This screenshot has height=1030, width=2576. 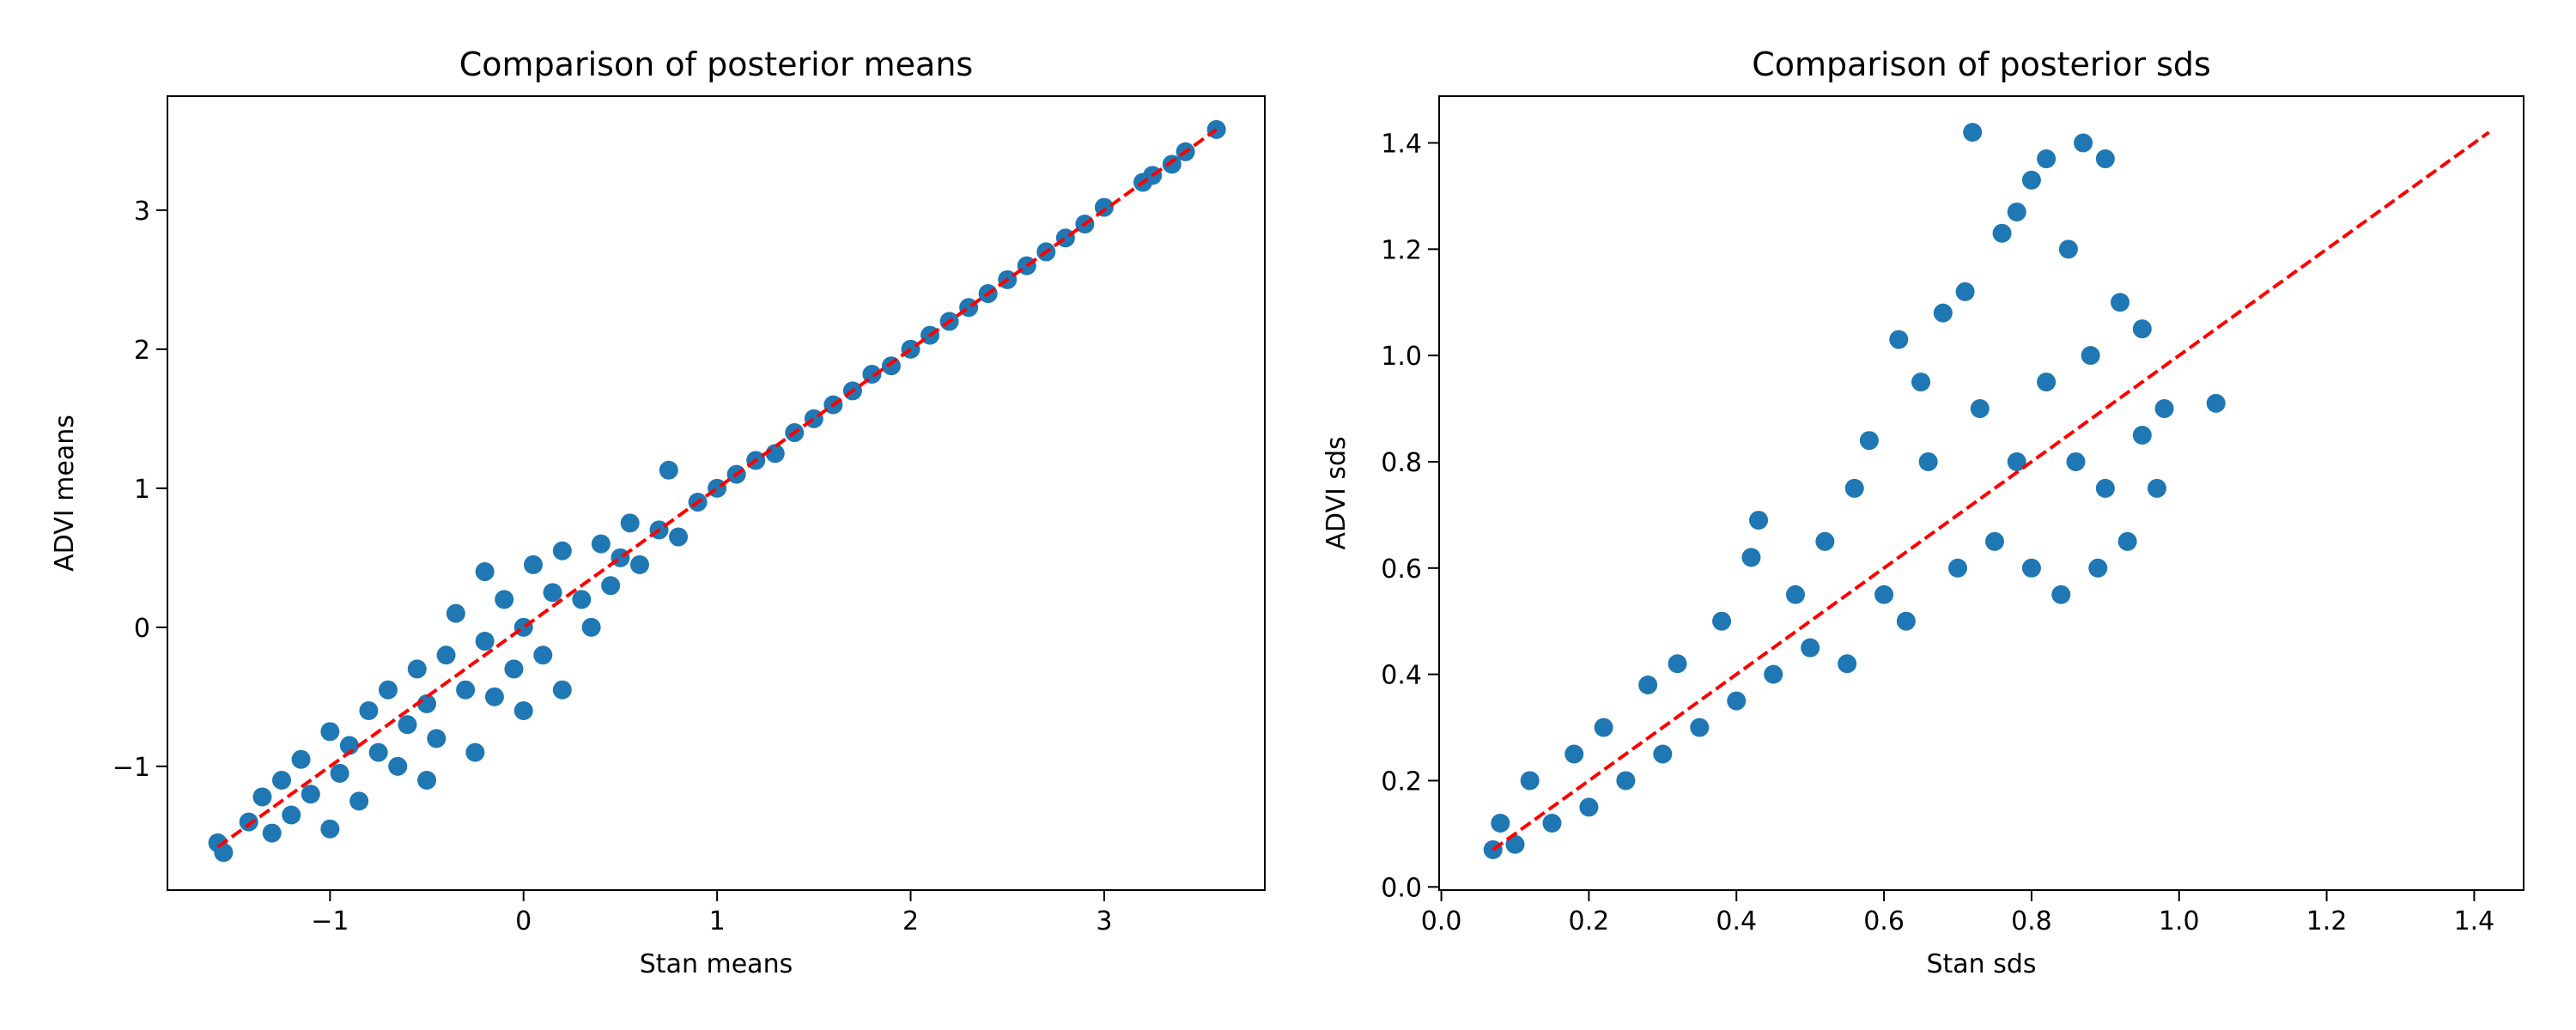 I want to click on y-tick-label: 3, so click(x=142, y=212).